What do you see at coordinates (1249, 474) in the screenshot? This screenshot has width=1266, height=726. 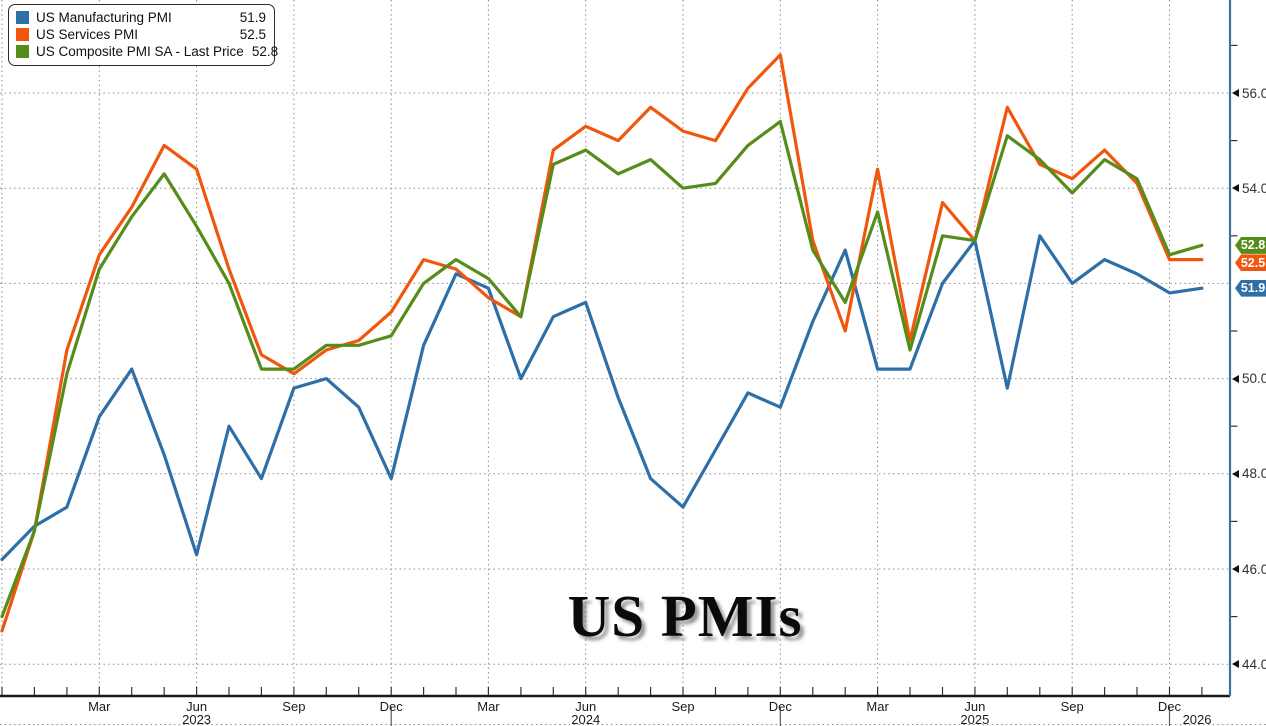 I see `y-tick-label: 48.0` at bounding box center [1249, 474].